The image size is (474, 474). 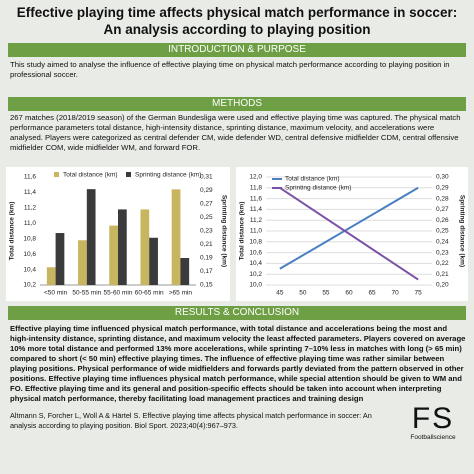 What do you see at coordinates (433, 437) in the screenshot?
I see `logo-name: Footballscience` at bounding box center [433, 437].